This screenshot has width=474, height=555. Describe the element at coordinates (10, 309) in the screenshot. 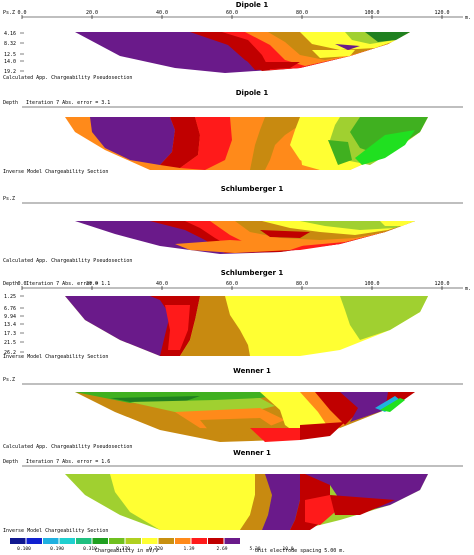

I see `row-label: 6.76` at that location.